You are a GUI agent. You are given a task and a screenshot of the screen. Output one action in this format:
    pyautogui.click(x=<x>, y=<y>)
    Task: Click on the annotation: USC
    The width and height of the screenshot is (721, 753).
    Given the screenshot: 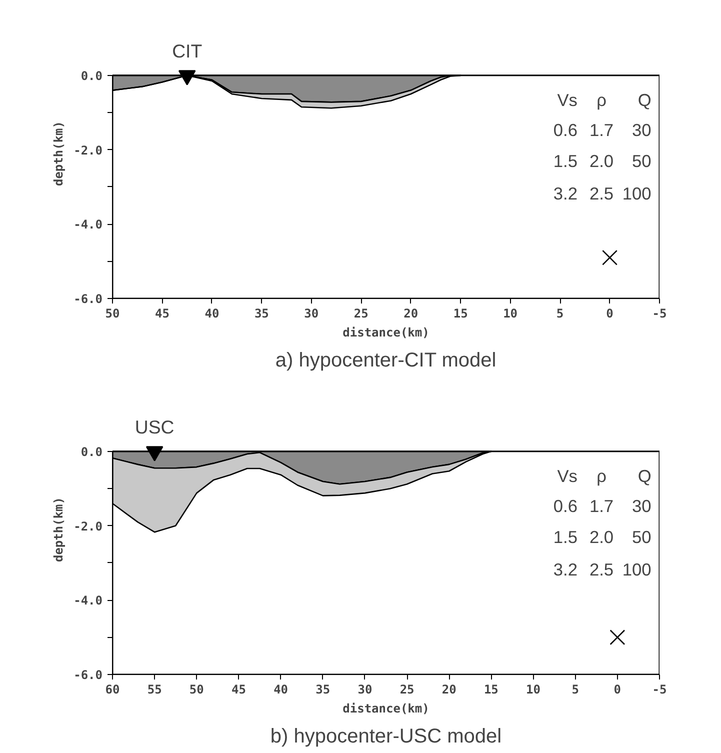 What is the action you would take?
    pyautogui.click(x=154, y=427)
    